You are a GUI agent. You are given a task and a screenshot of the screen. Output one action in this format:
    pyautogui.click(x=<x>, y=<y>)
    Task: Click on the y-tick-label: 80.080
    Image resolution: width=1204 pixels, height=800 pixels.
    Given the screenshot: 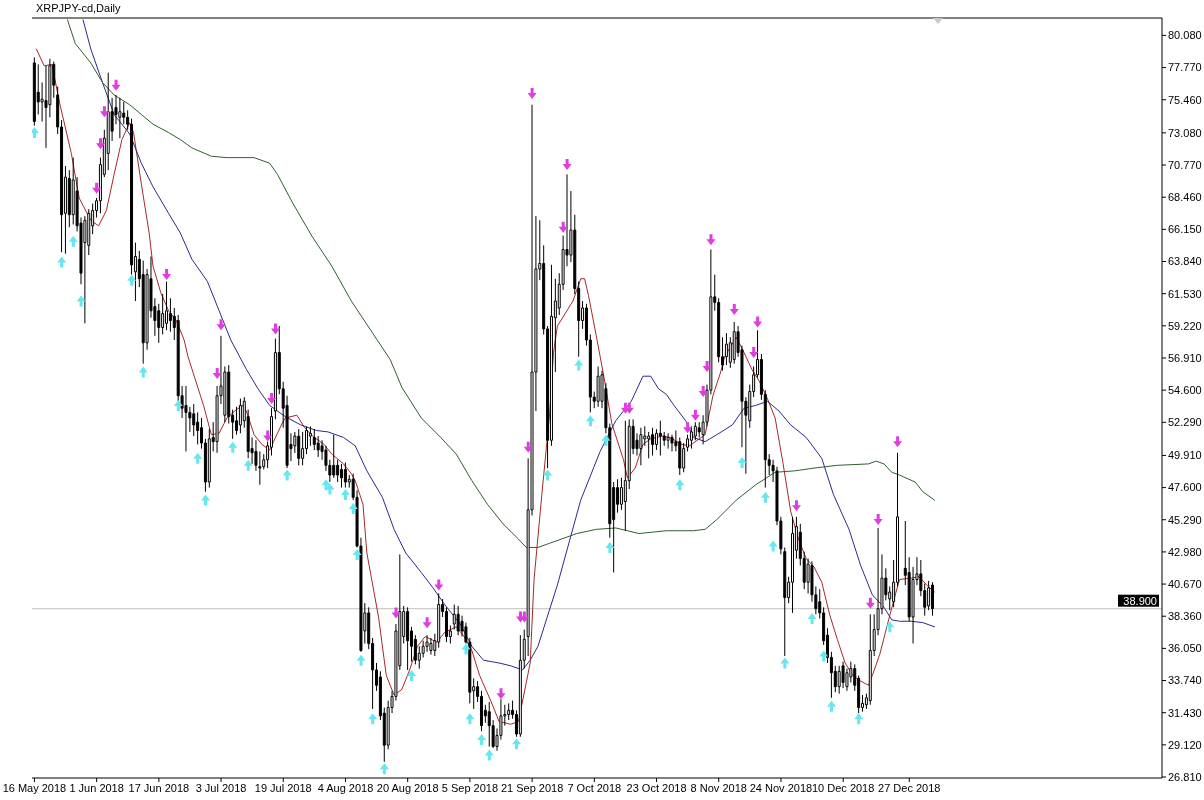 What is the action you would take?
    pyautogui.click(x=1185, y=35)
    